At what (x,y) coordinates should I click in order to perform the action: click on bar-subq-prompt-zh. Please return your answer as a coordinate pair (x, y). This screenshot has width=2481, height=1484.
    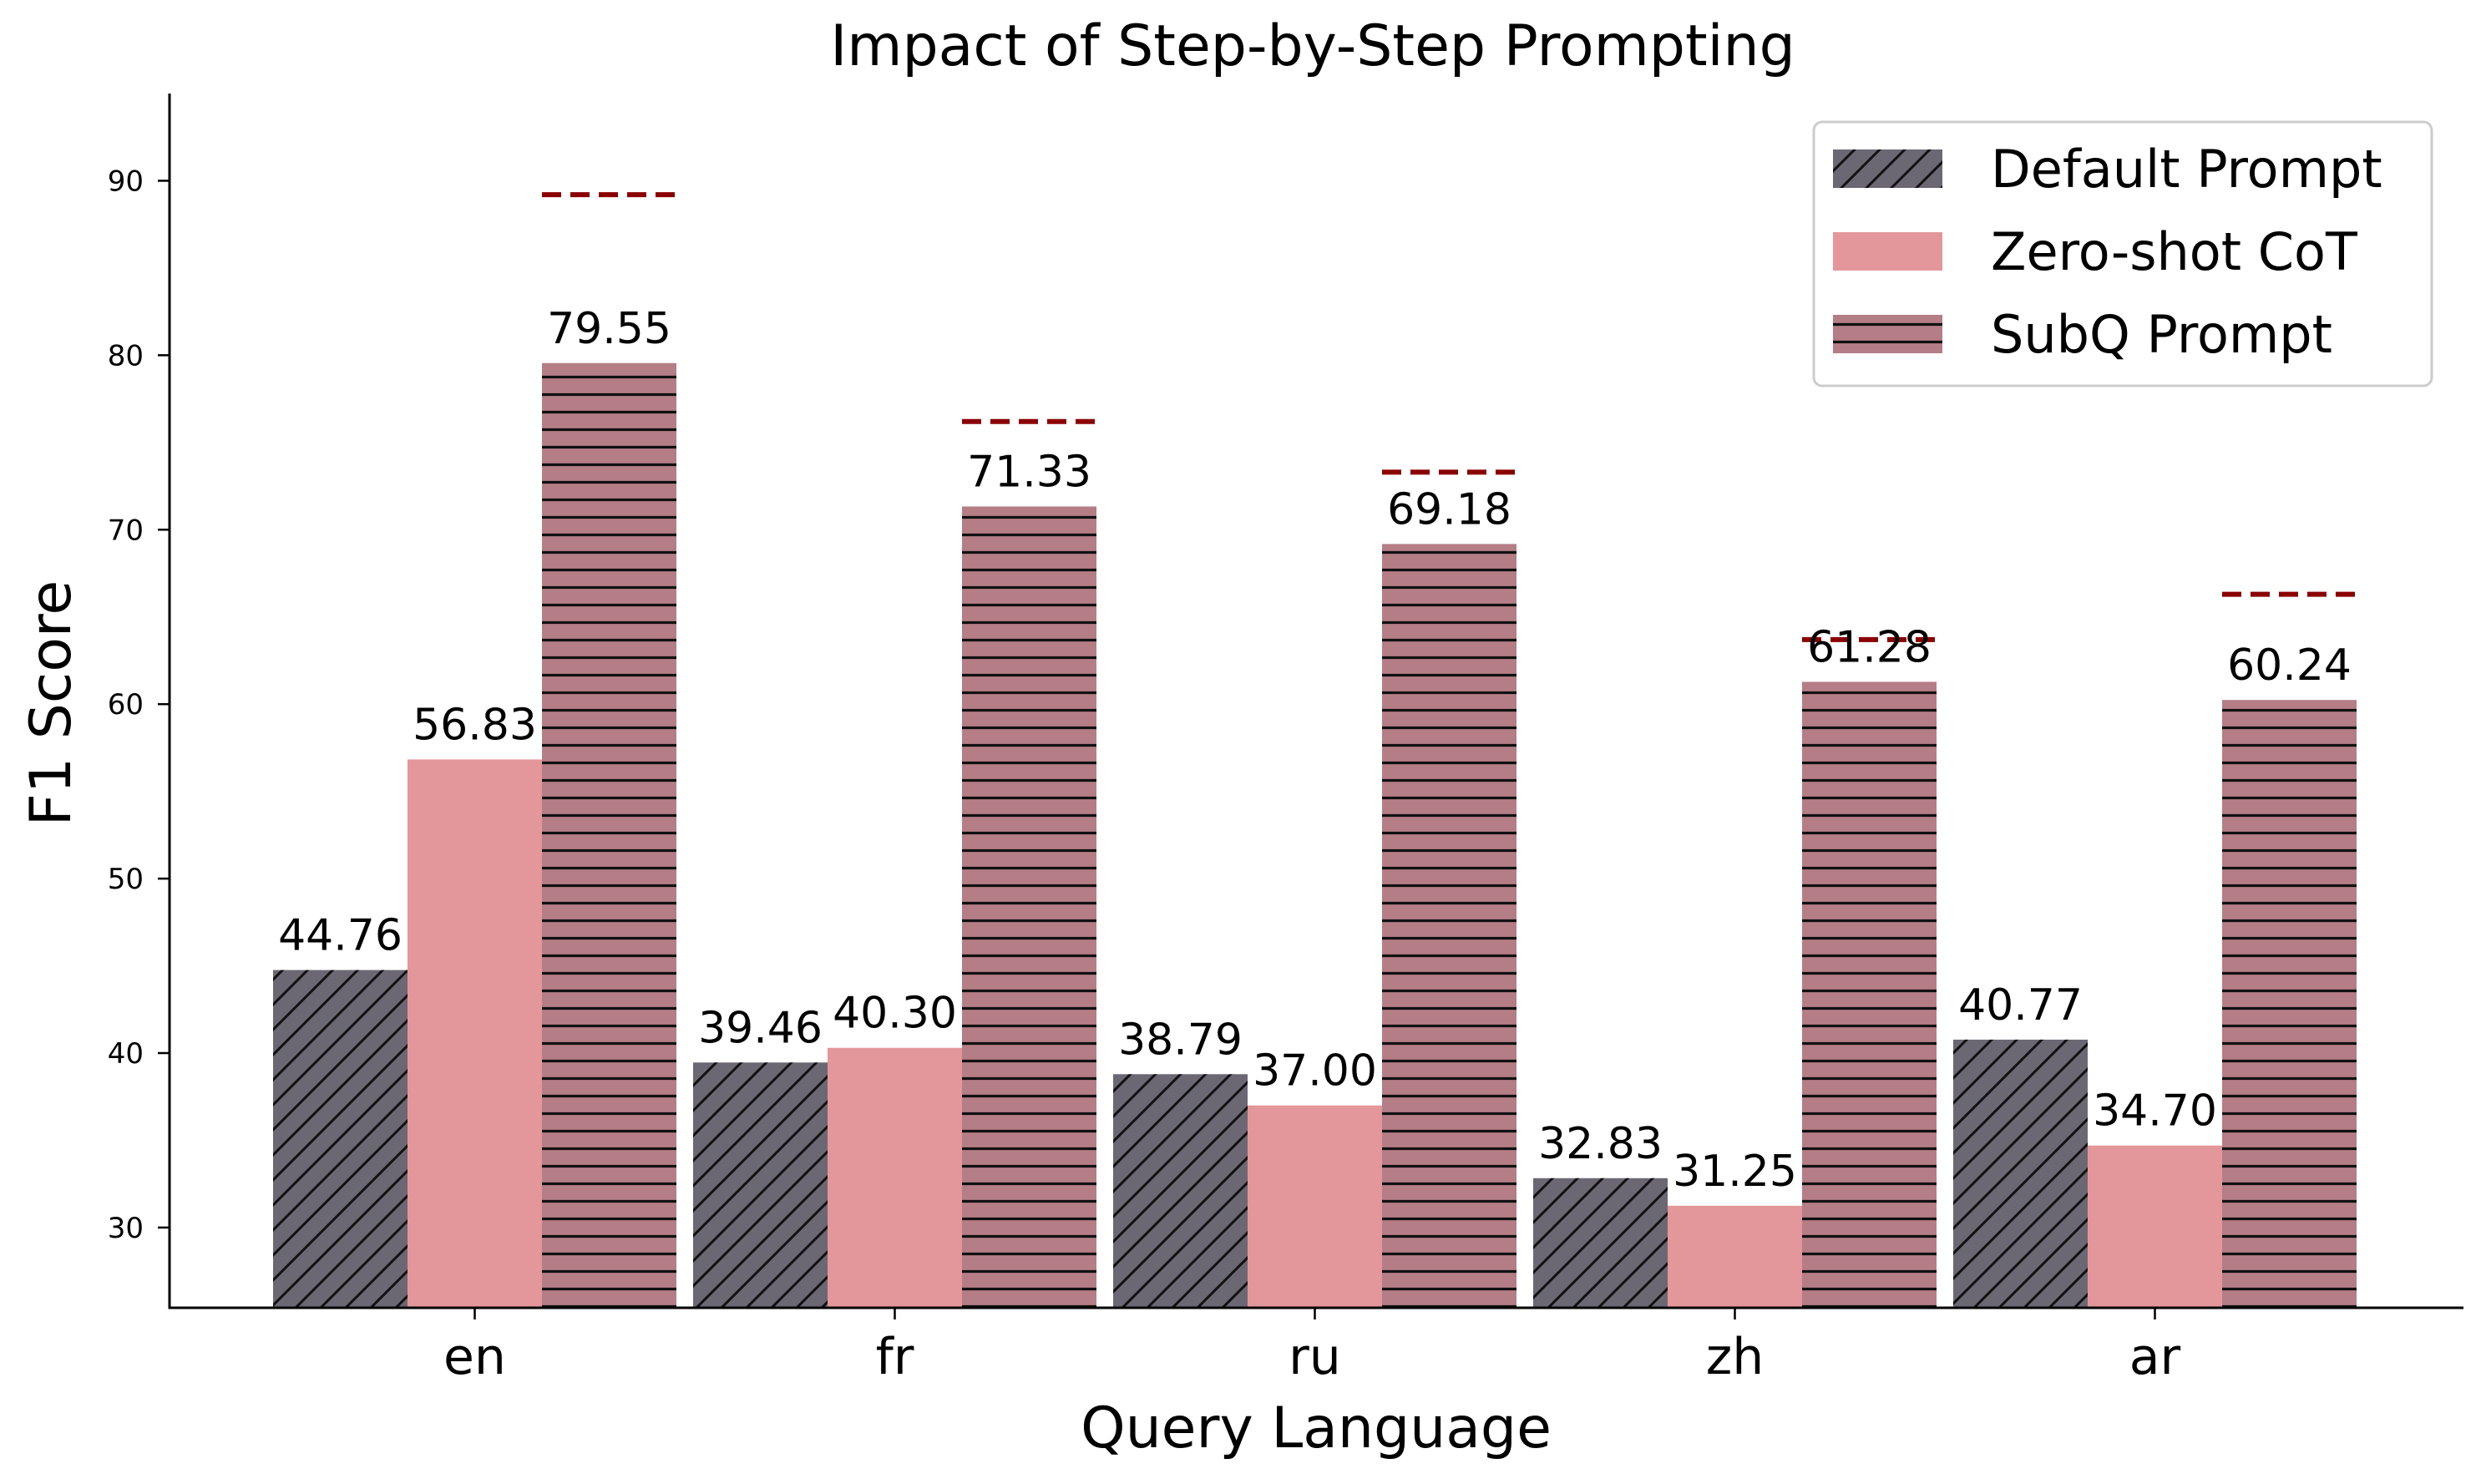
    Looking at the image, I should click on (1870, 994).